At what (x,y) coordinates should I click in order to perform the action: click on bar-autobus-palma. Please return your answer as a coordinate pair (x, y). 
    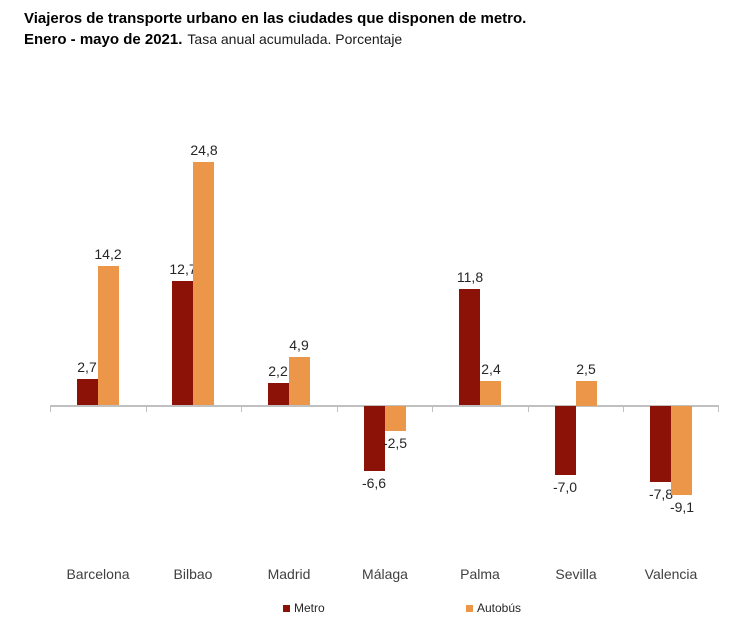
    Looking at the image, I should click on (490, 393).